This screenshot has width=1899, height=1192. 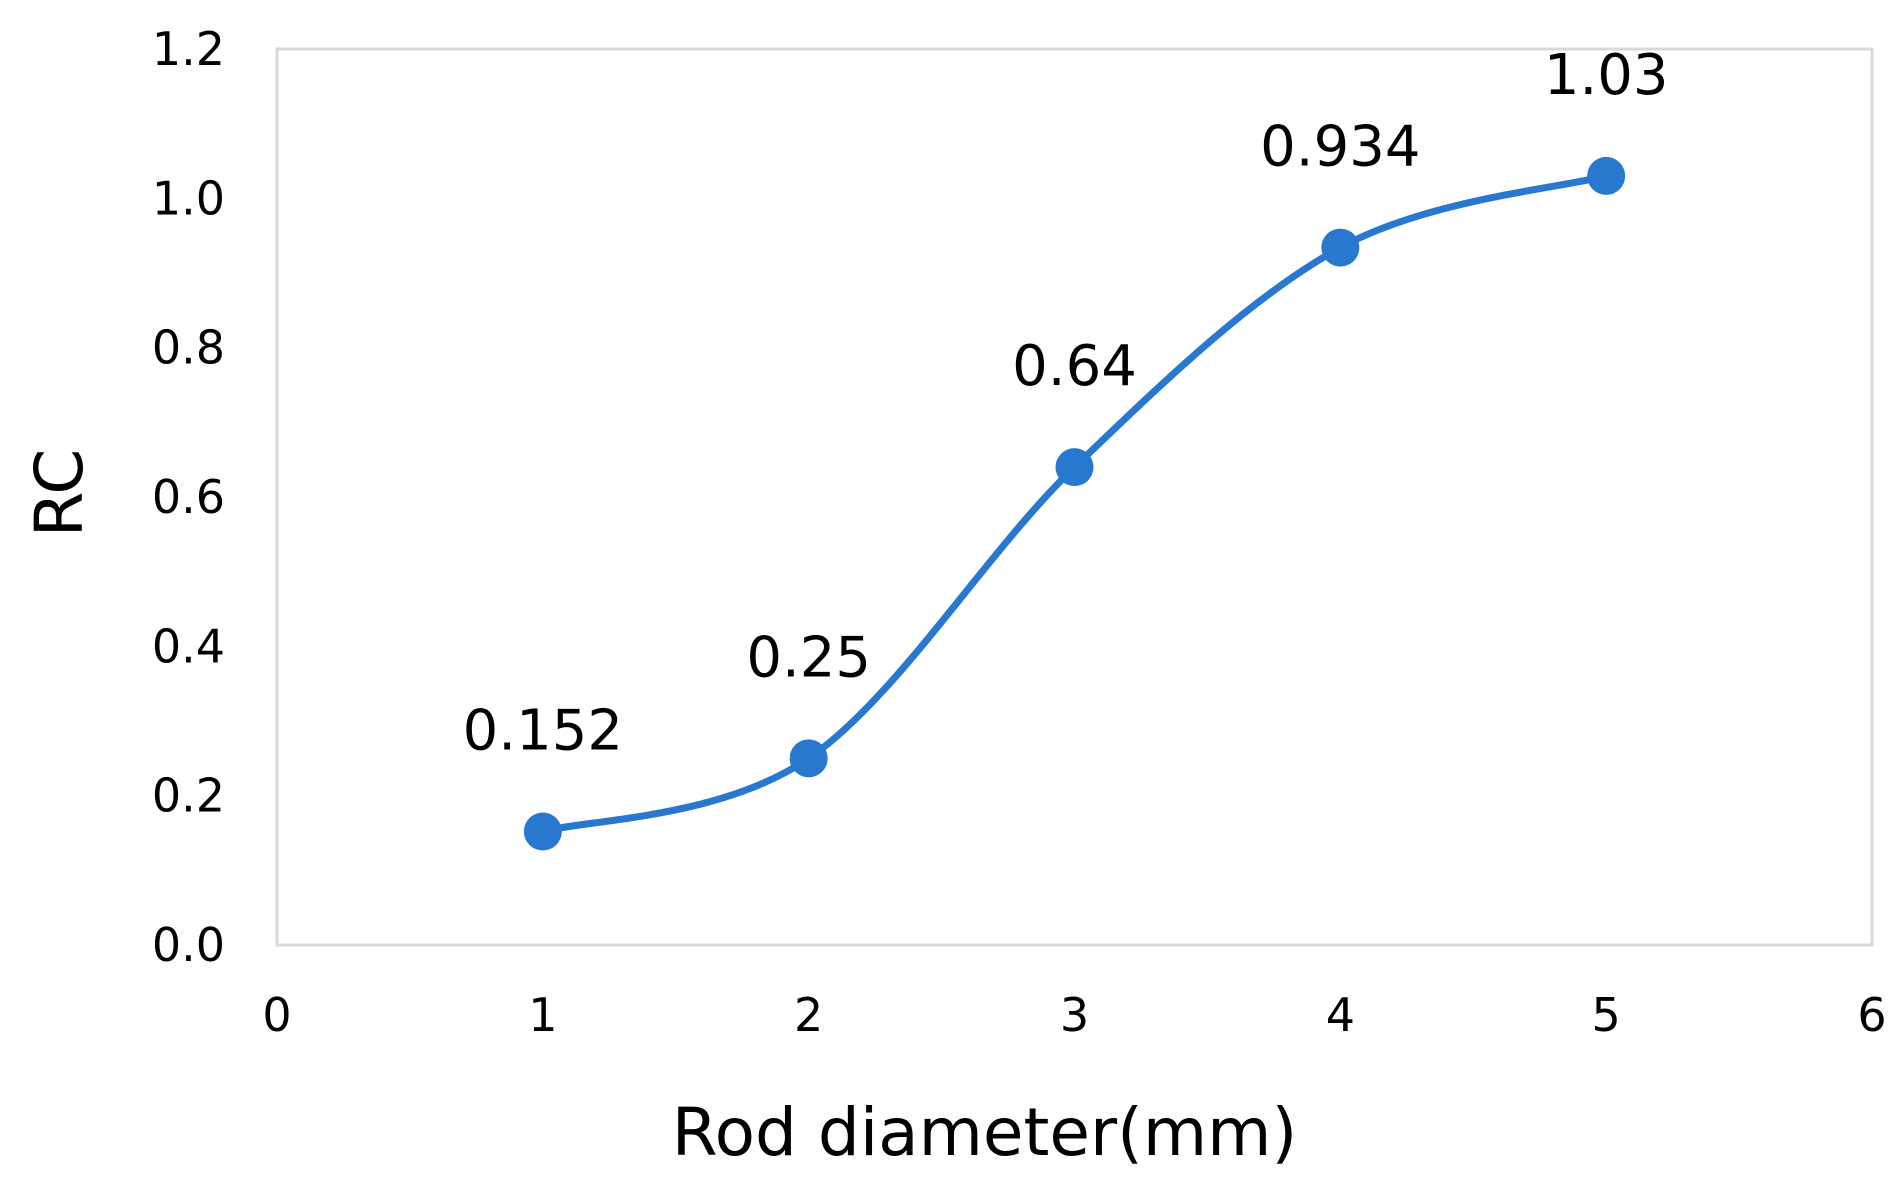 What do you see at coordinates (984, 1132) in the screenshot?
I see `x-axis-title: Rod diameter(mm)` at bounding box center [984, 1132].